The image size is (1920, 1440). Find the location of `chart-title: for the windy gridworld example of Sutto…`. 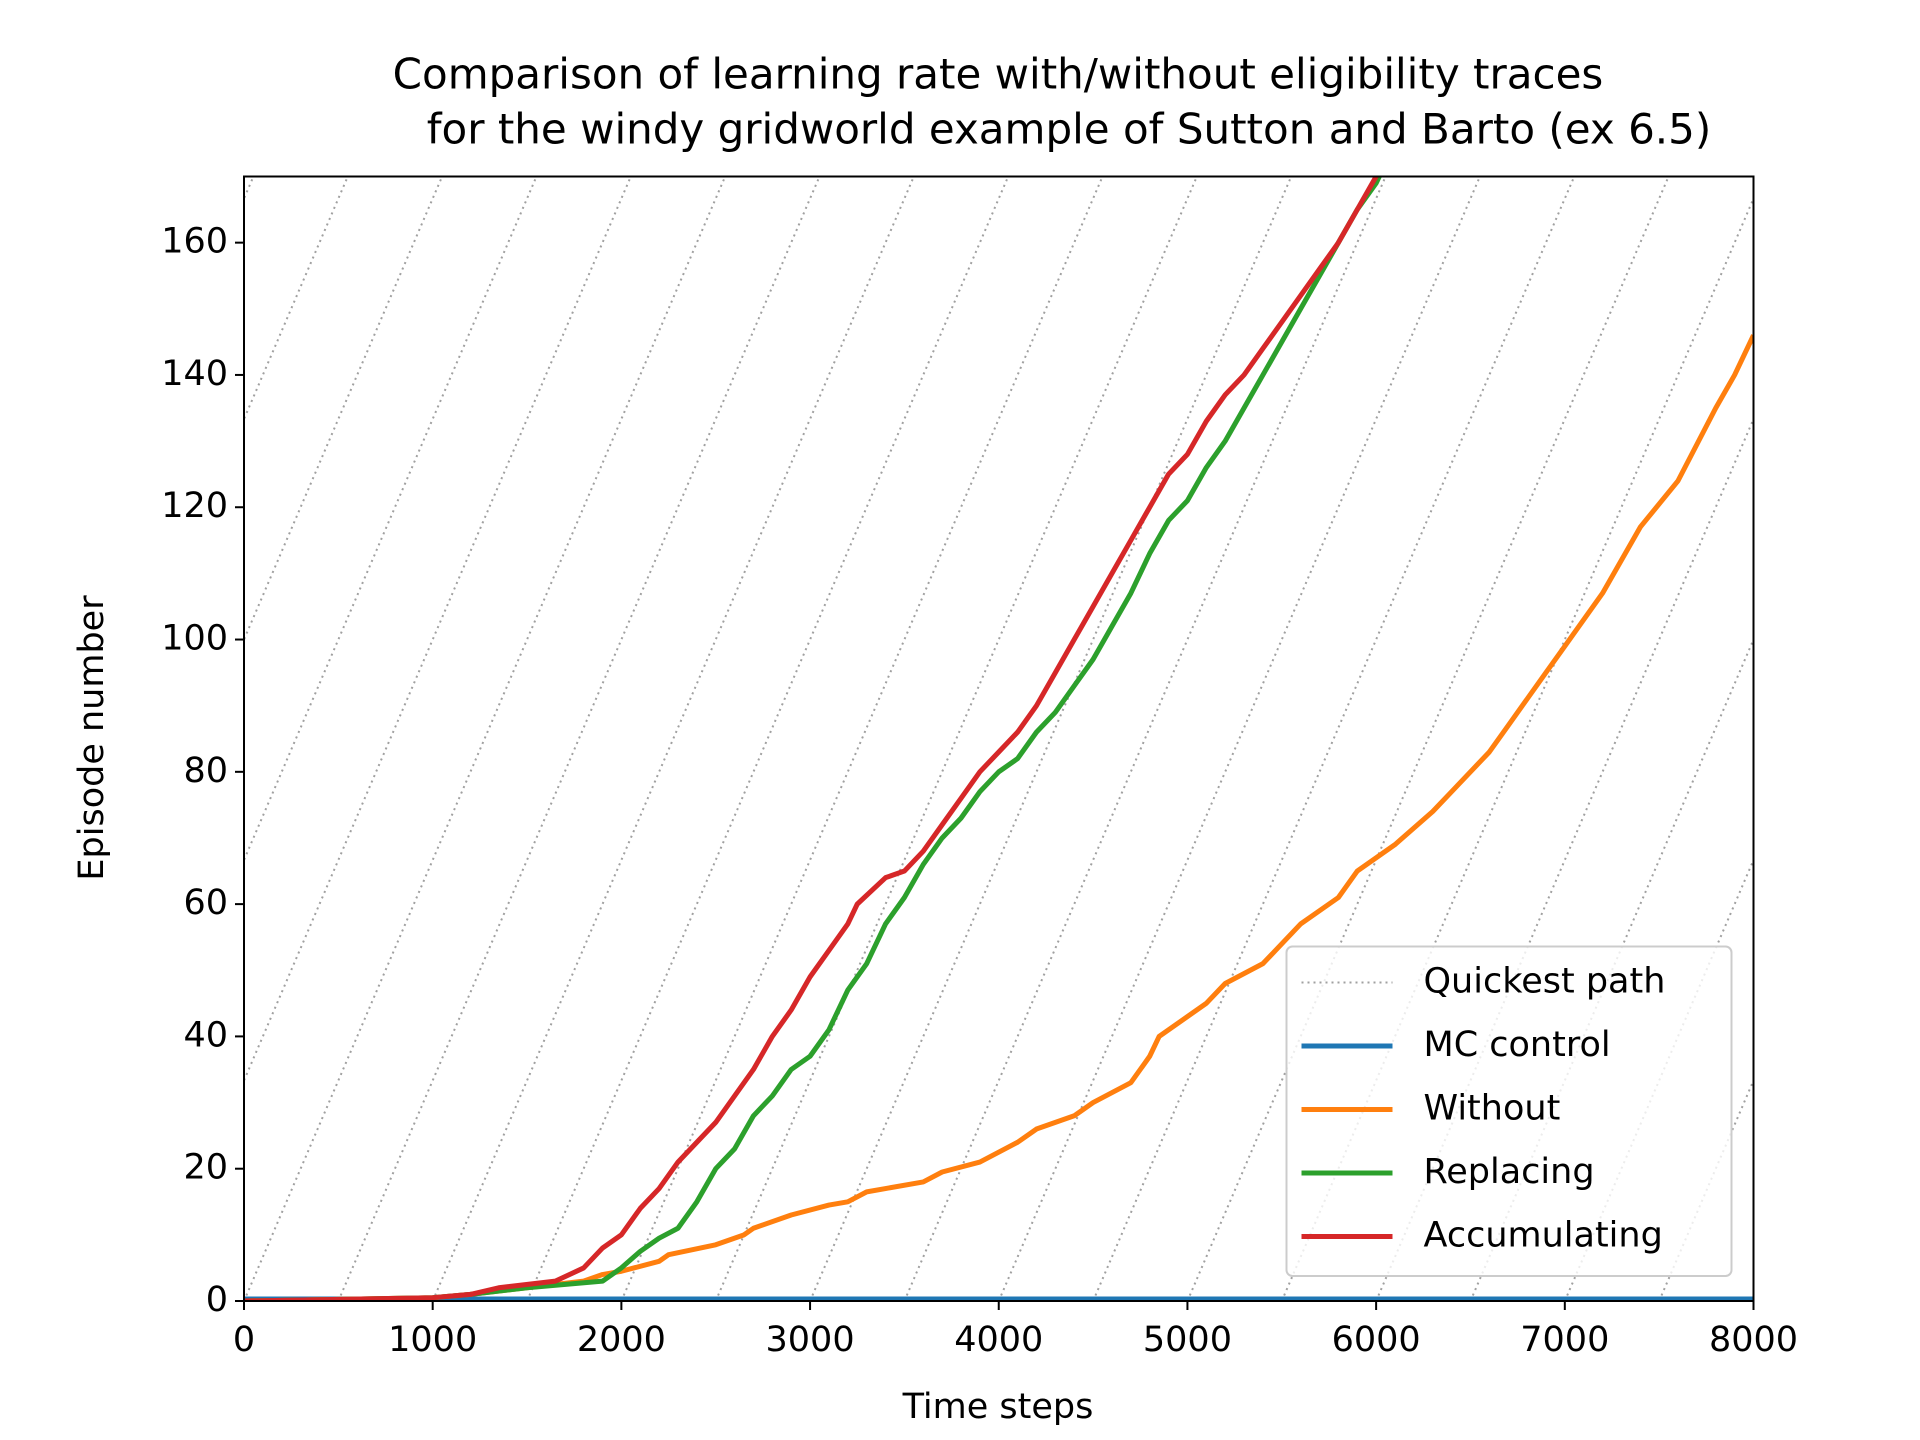

chart-title: for the windy gridworld example of Sutto… is located at coordinates (1069, 129).